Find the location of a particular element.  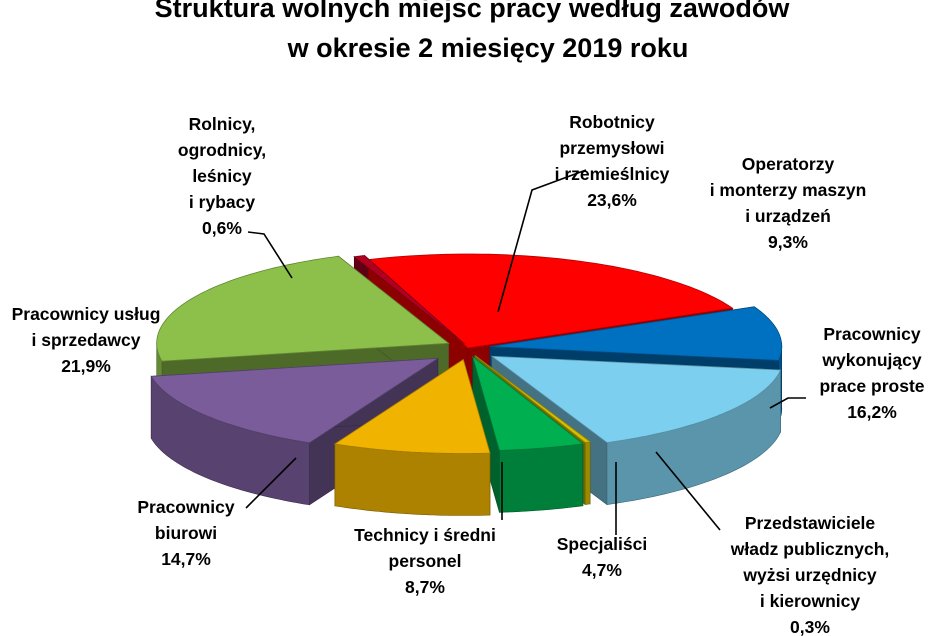

slice-value-label: 21,9% is located at coordinates (86, 366).